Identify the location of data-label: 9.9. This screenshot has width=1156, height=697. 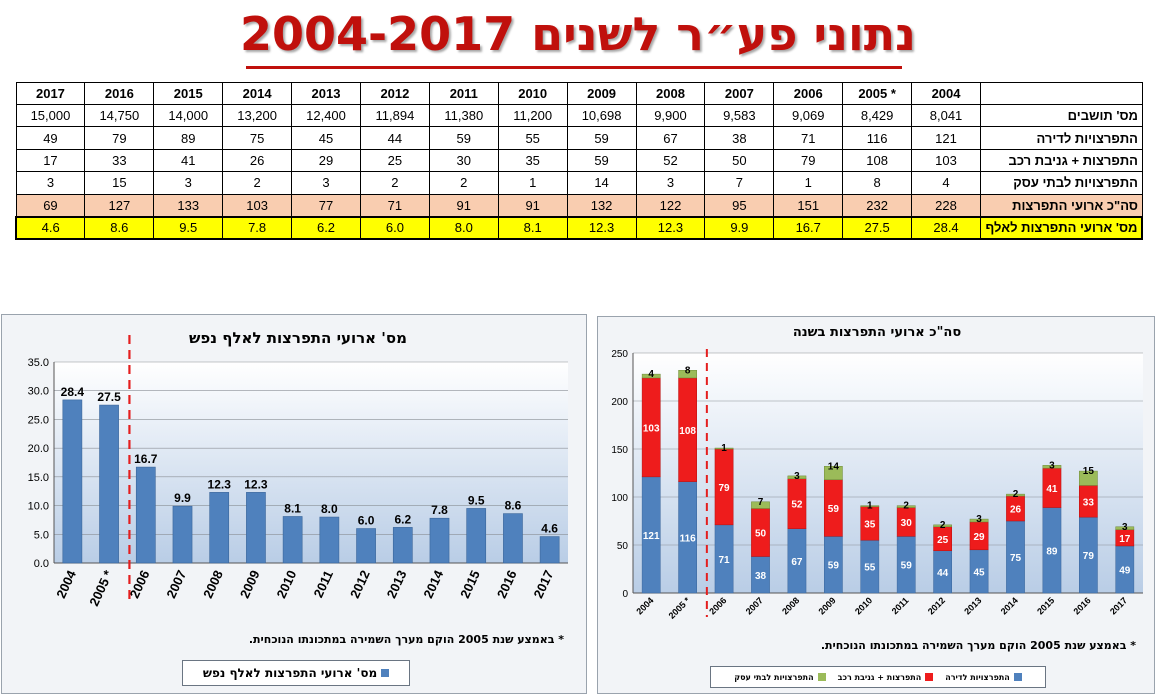
(182, 498).